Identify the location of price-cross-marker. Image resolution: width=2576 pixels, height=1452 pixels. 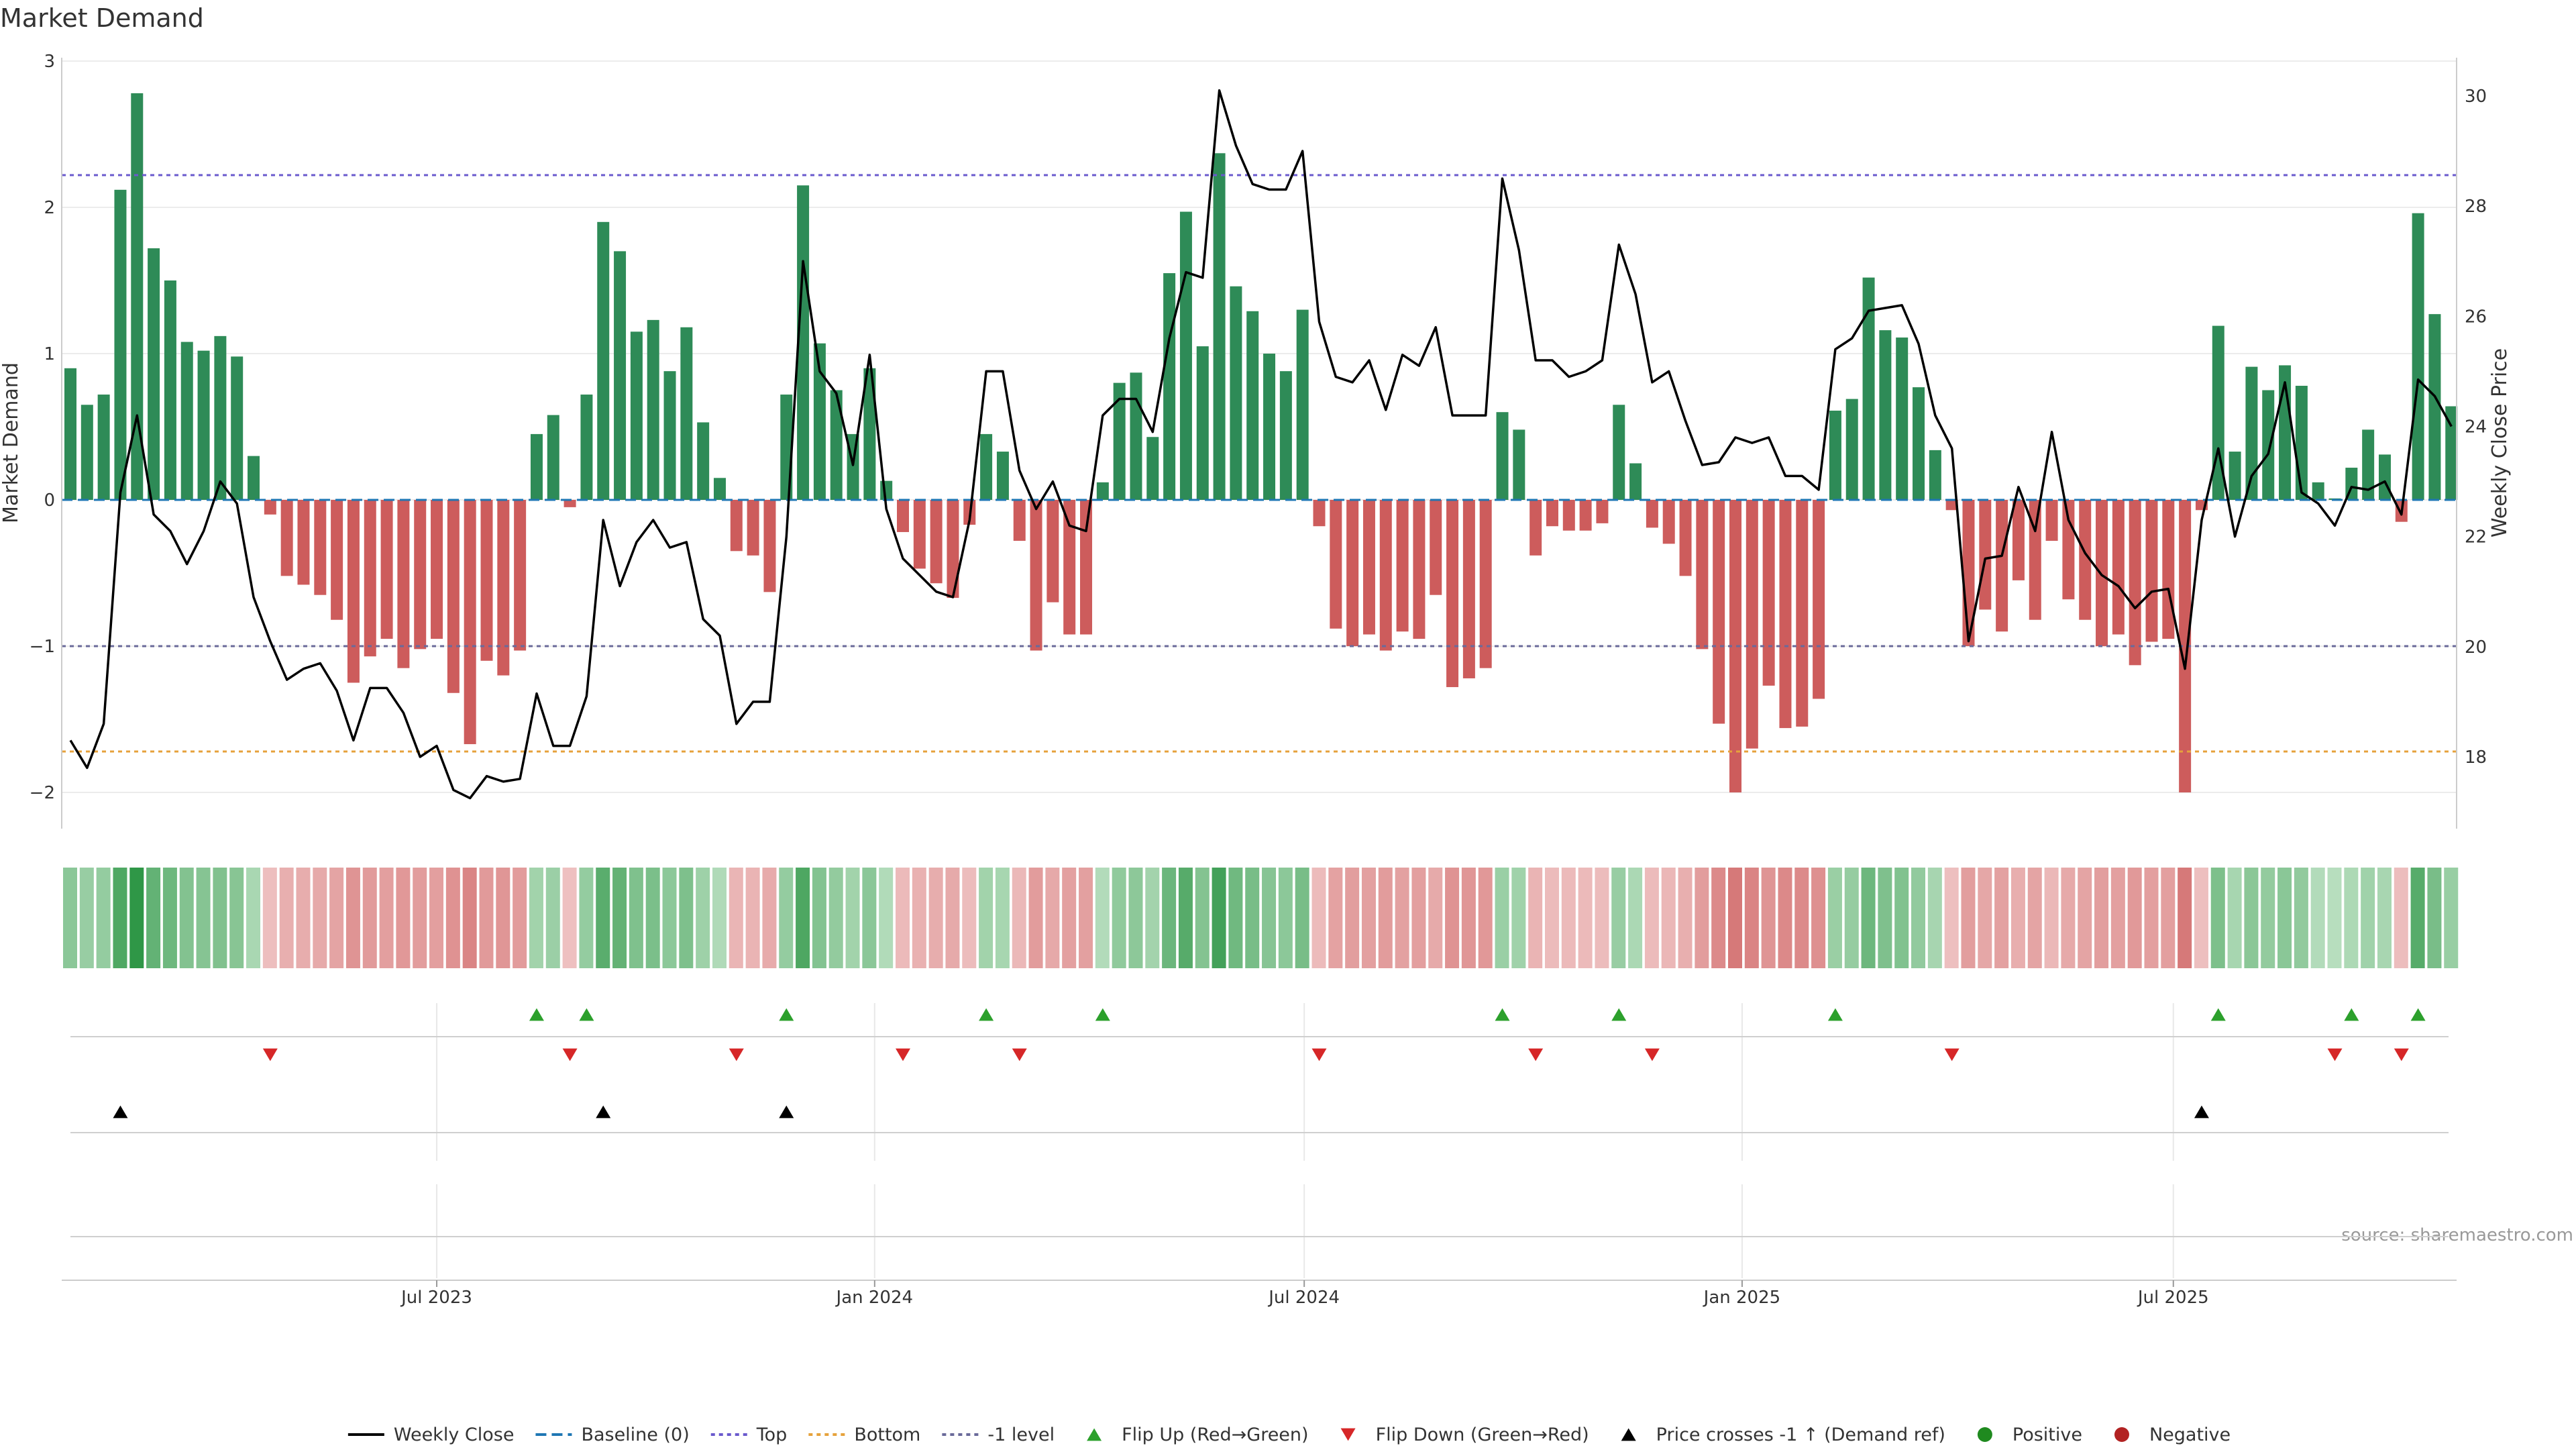
(2201, 1112).